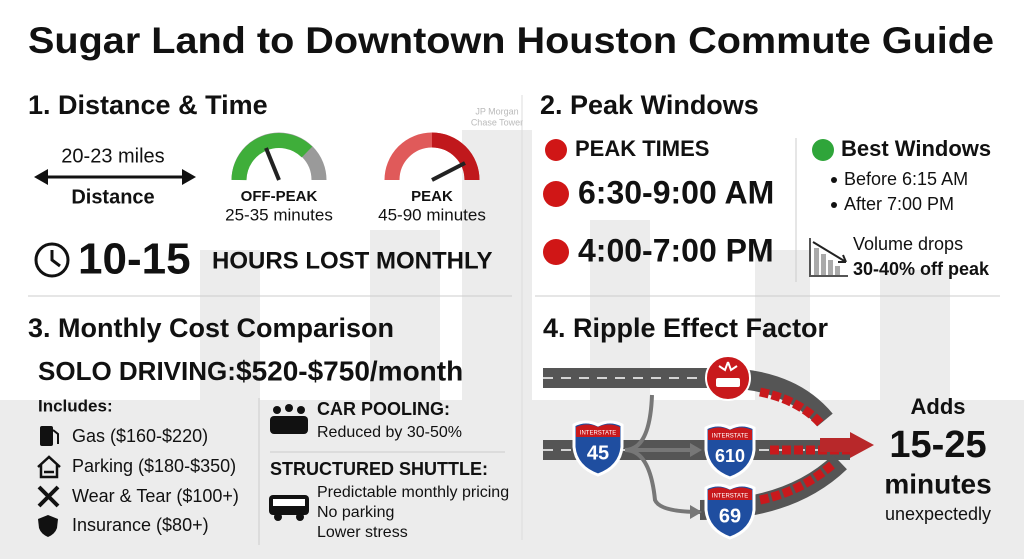 The height and width of the screenshot is (559, 1024). I want to click on hours-lost-label: HOURS LOST MONTHLY, so click(352, 260).